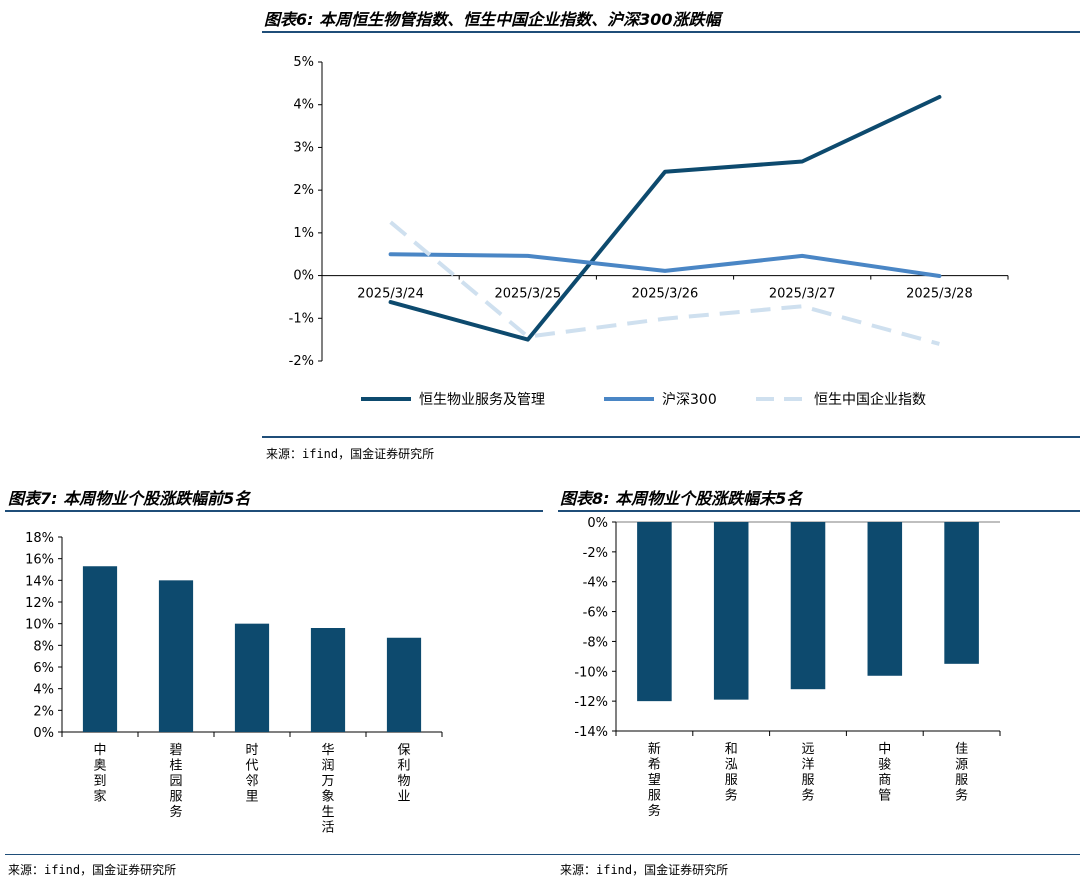 This screenshot has width=1086, height=882. Describe the element at coordinates (350, 454) in the screenshot. I see `fig6-source: 来源：ifind，国金证券研究所` at that location.